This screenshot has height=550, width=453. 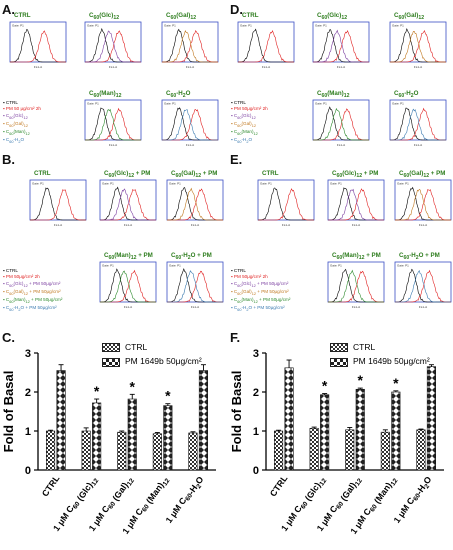 What do you see at coordinates (32, 301) in the screenshot?
I see `legend-entry: ▪ C60(Man)12 + PM 50μg/cm²` at bounding box center [32, 301].